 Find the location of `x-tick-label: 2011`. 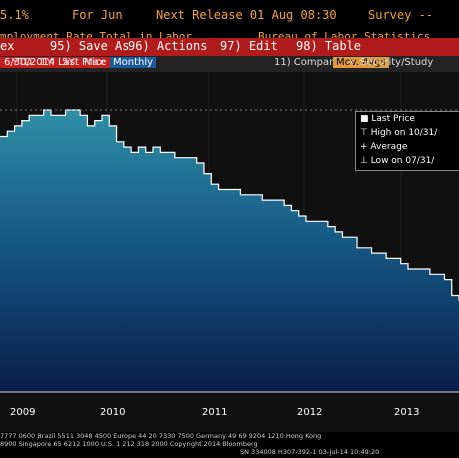

x-tick-label: 2011 is located at coordinates (214, 412).